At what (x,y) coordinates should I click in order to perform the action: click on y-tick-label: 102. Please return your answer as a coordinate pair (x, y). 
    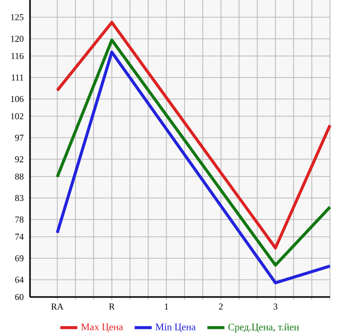
    Looking at the image, I should click on (17, 116).